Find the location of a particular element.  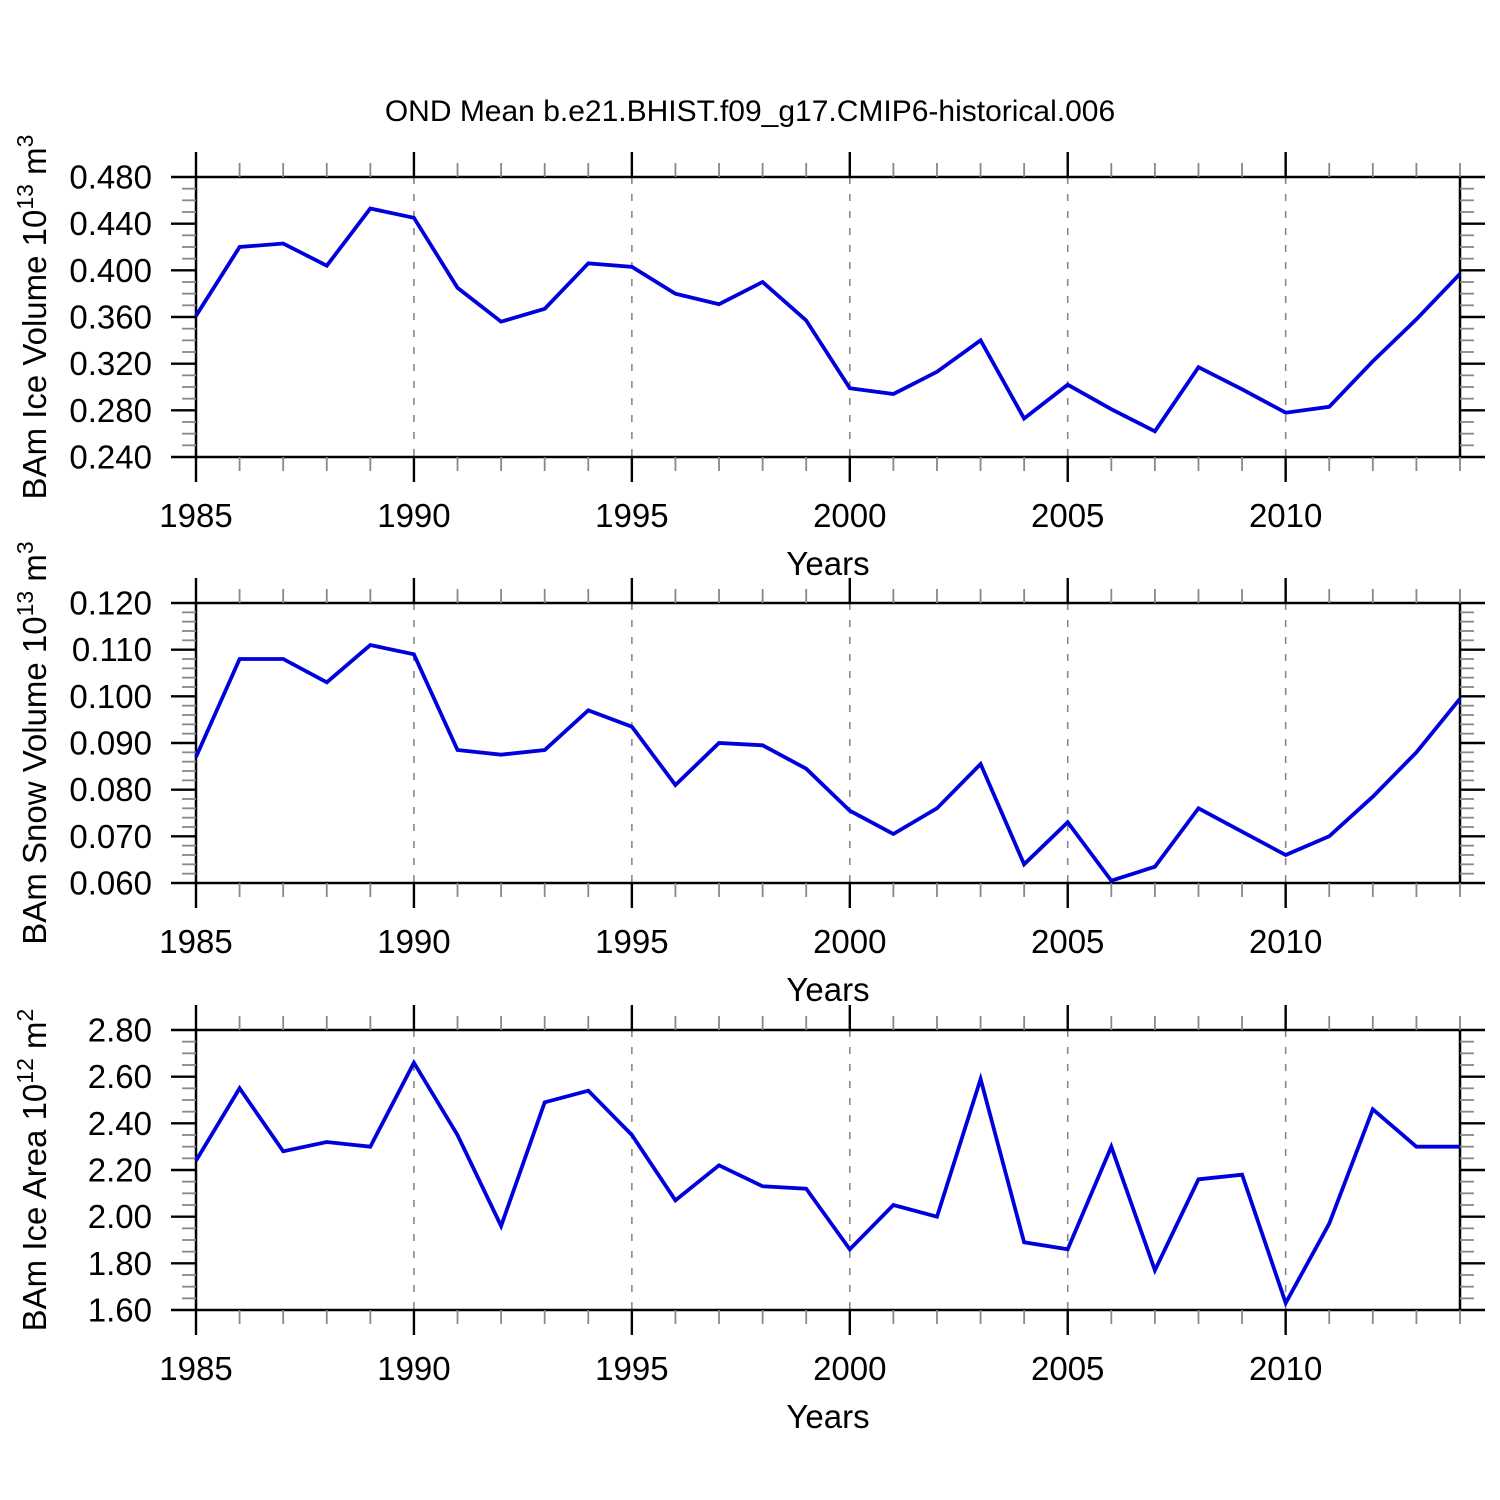

y-tick-label: 0.110 is located at coordinates (112, 649).